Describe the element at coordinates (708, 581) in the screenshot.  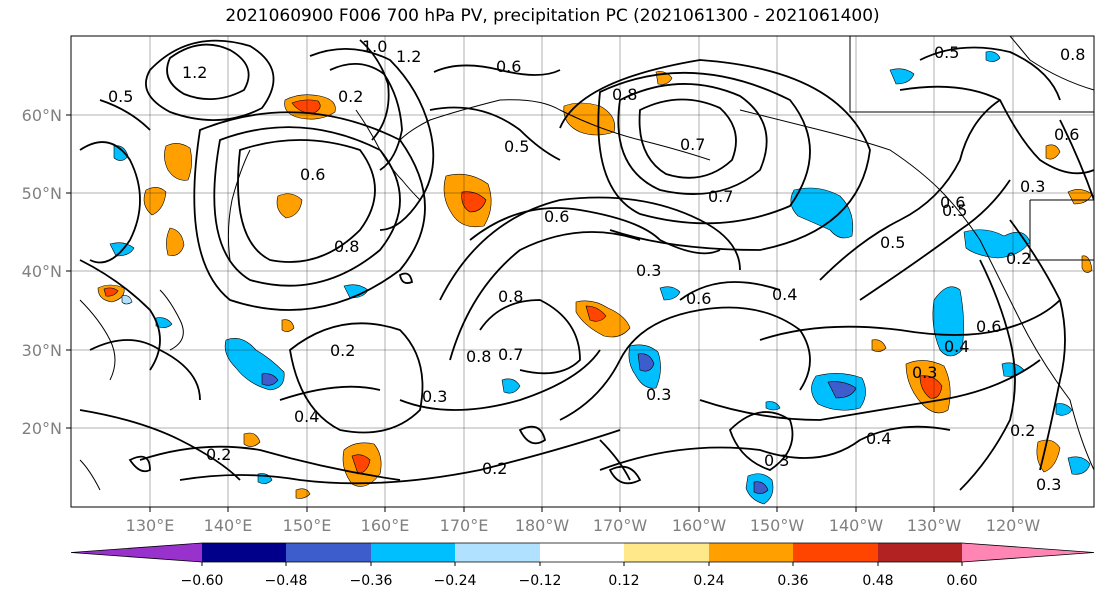
I see `colorbar-tick-label: 0.24` at that location.